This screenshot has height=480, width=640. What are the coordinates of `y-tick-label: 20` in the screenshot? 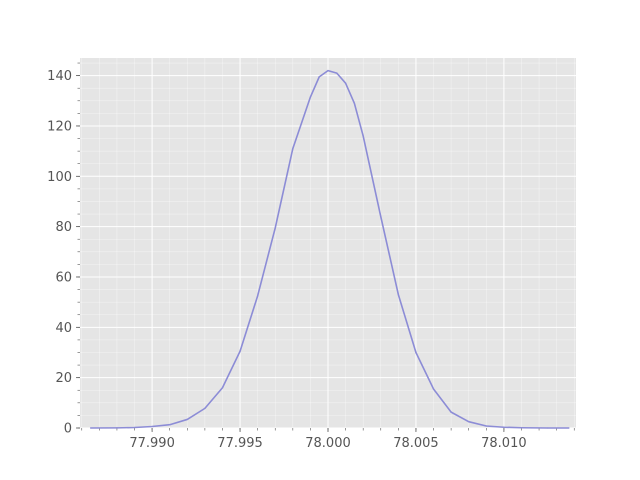 It's located at (63, 378).